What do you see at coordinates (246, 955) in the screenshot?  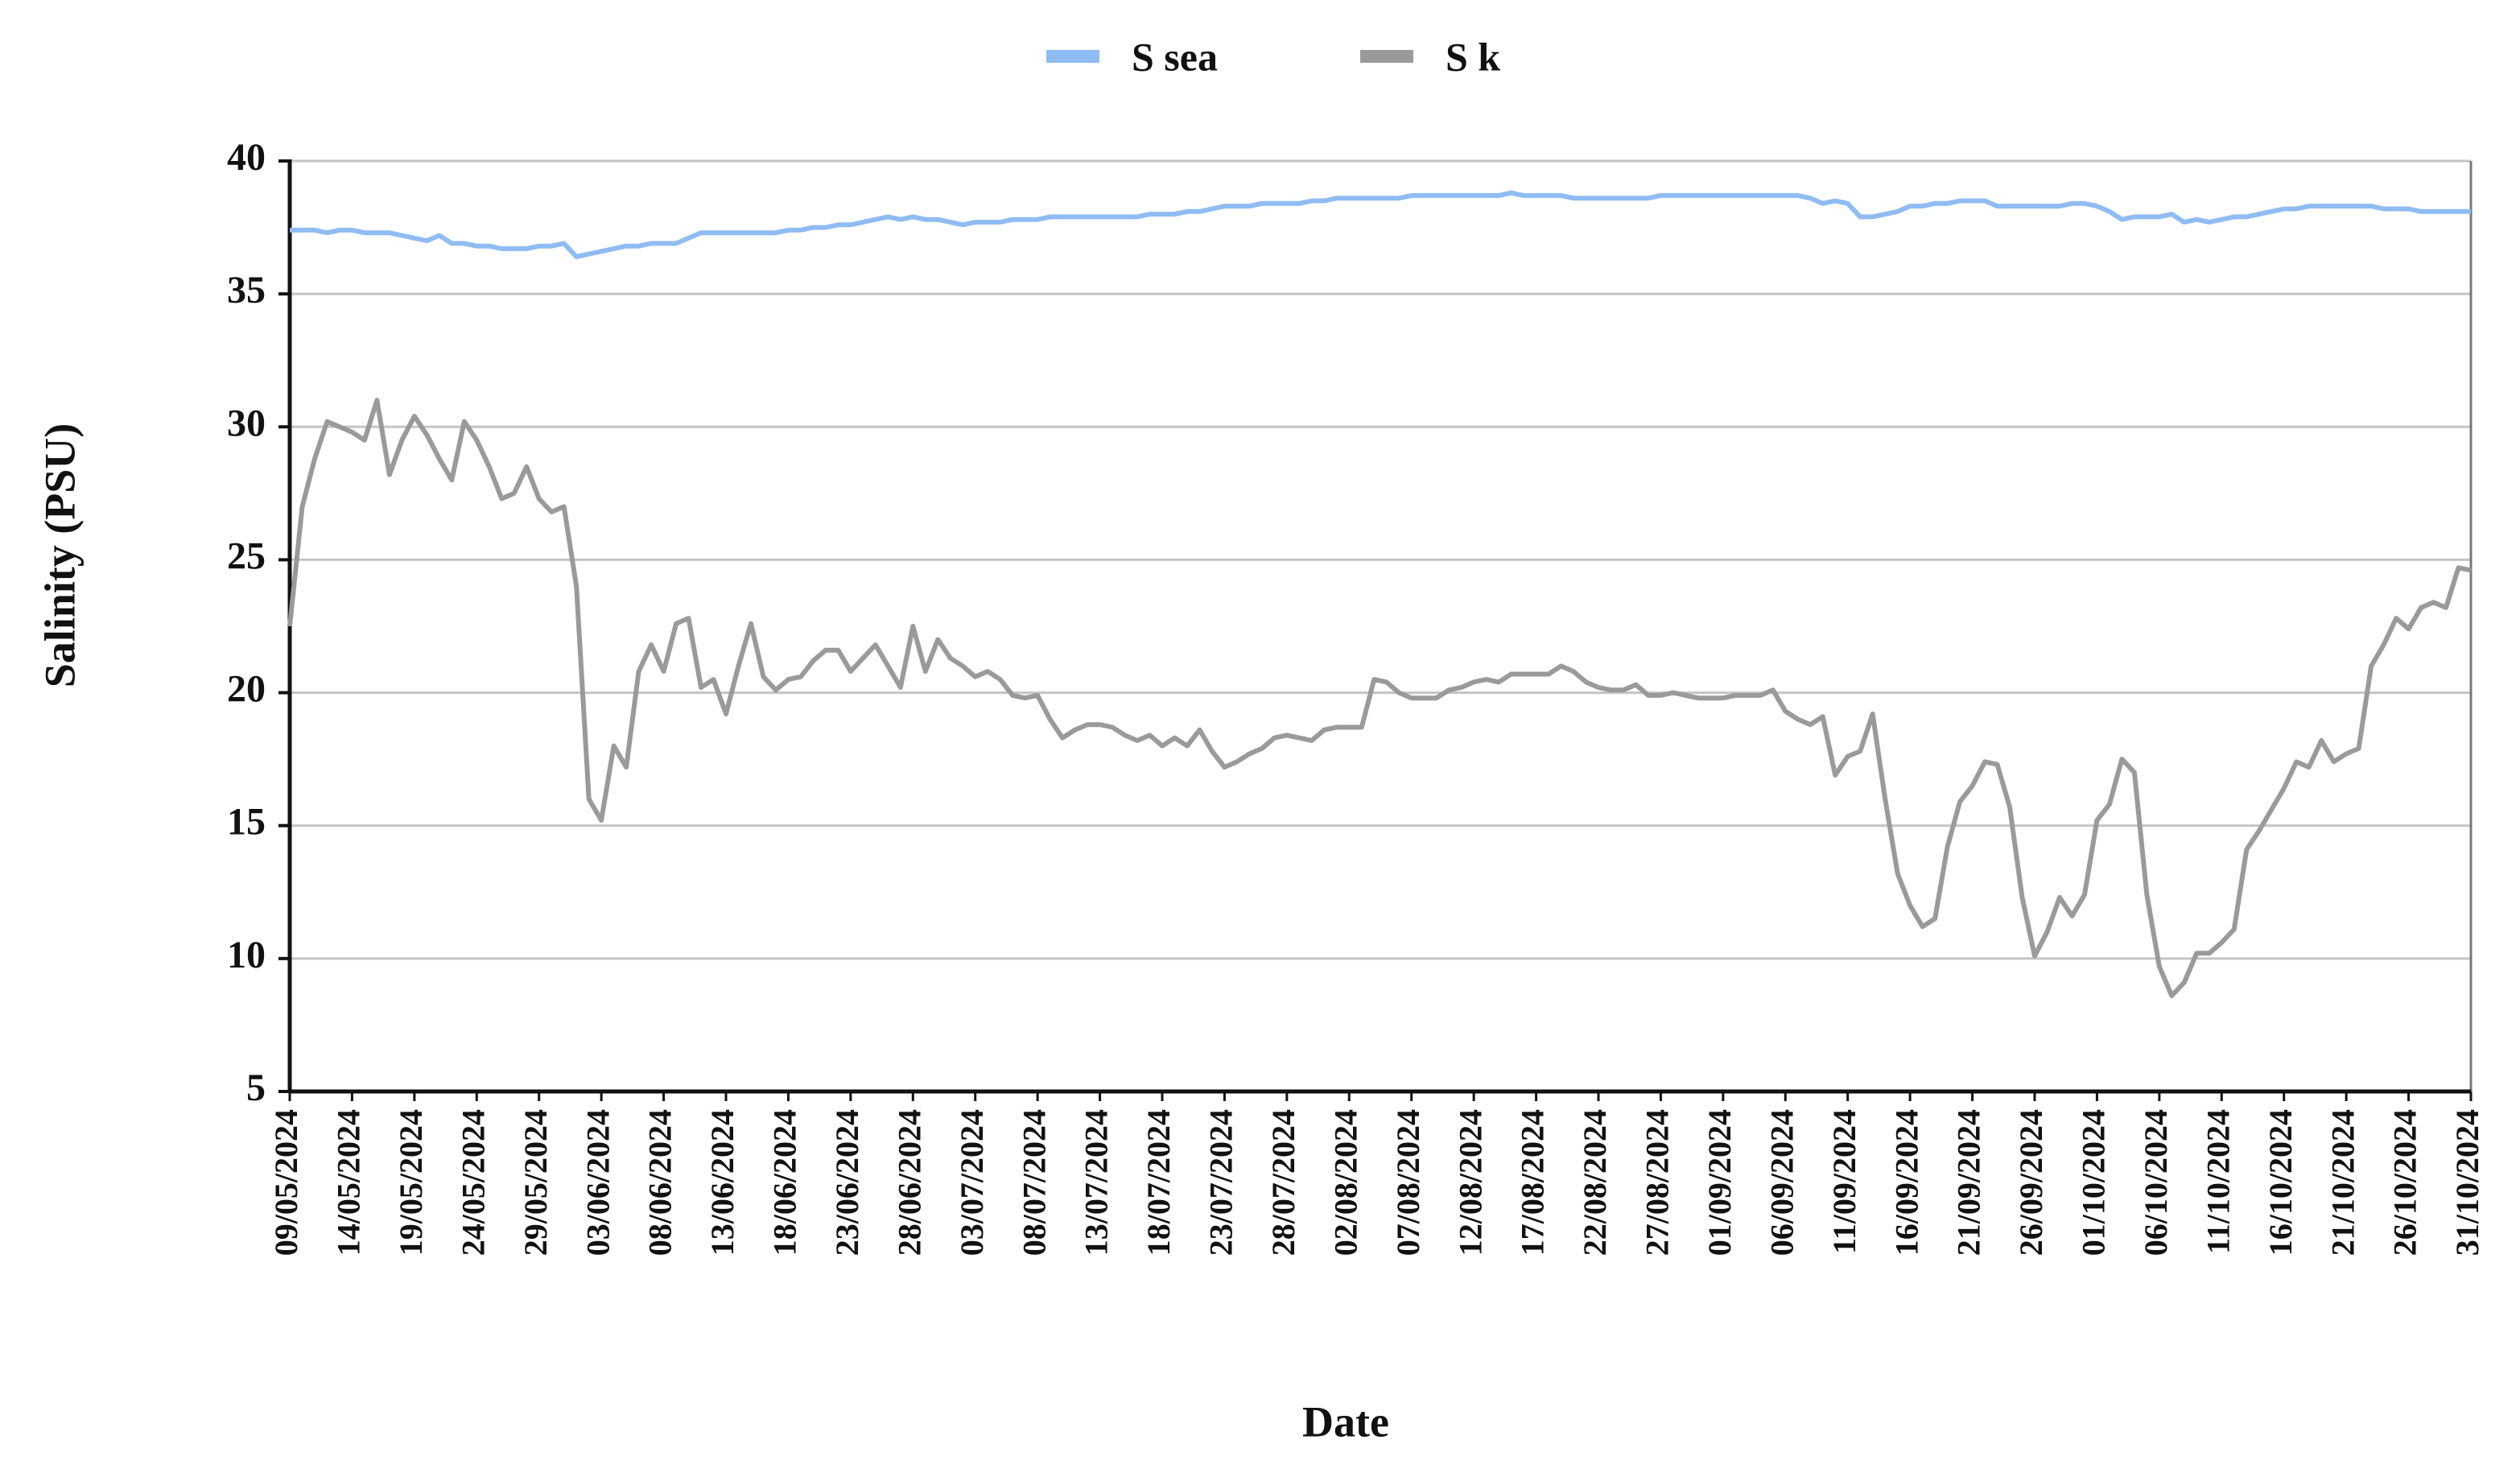 I see `y-tick-label: 10` at bounding box center [246, 955].